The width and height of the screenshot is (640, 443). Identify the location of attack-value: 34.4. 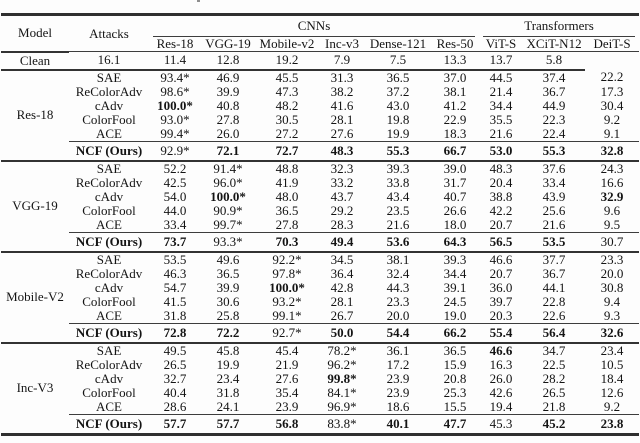
(501, 105).